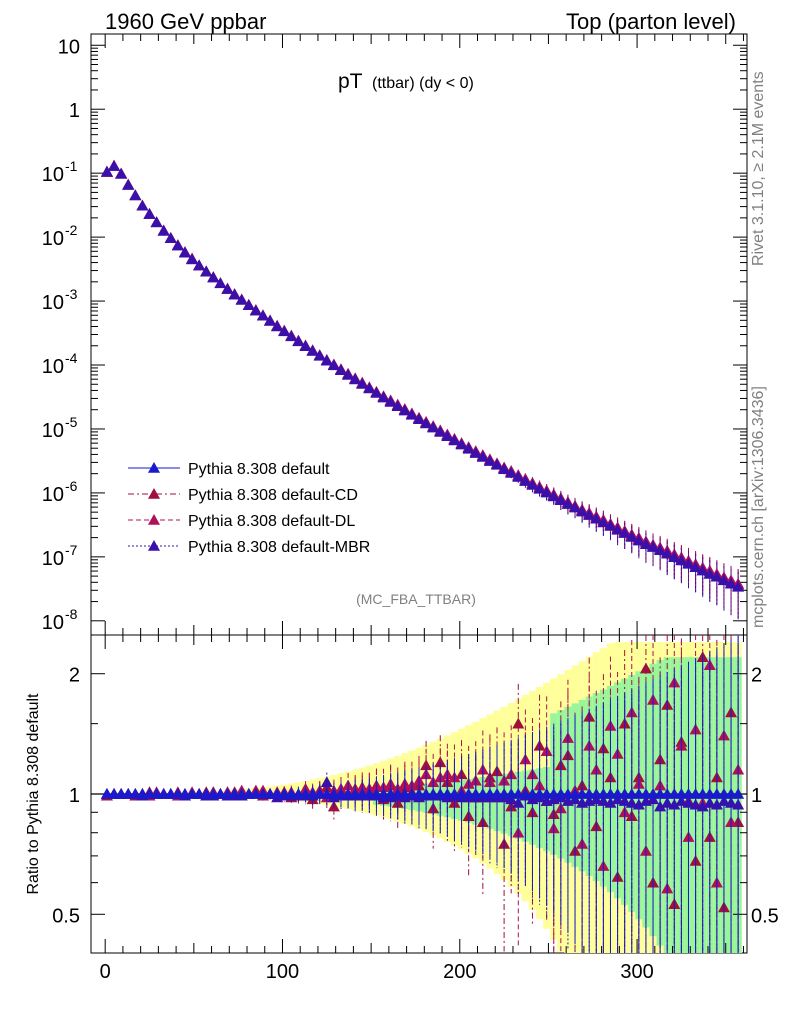 Image resolution: width=786 pixels, height=1024 pixels. What do you see at coordinates (273, 495) in the screenshot?
I see `legend-label: Pythia 8.308 default-CD` at bounding box center [273, 495].